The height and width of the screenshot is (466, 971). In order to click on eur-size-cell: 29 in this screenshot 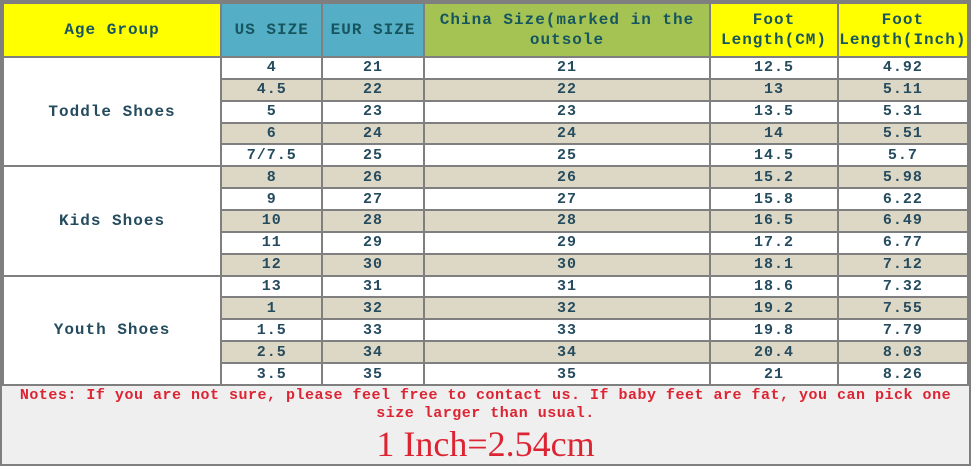, I will do `click(373, 242)`.